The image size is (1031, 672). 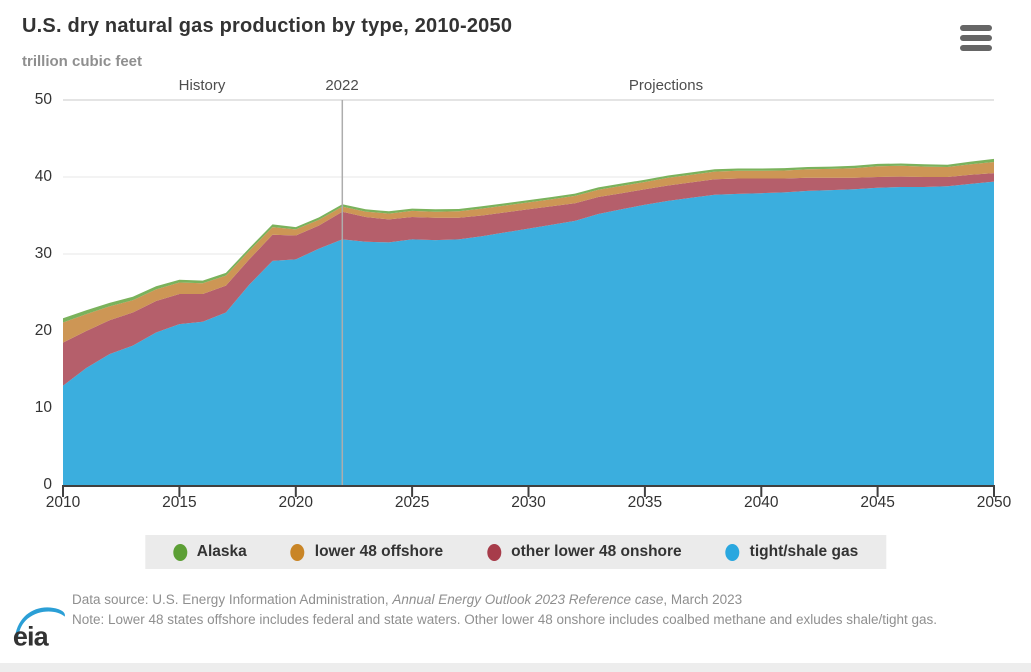 What do you see at coordinates (804, 551) in the screenshot?
I see `legend-label: tight/shale gas` at bounding box center [804, 551].